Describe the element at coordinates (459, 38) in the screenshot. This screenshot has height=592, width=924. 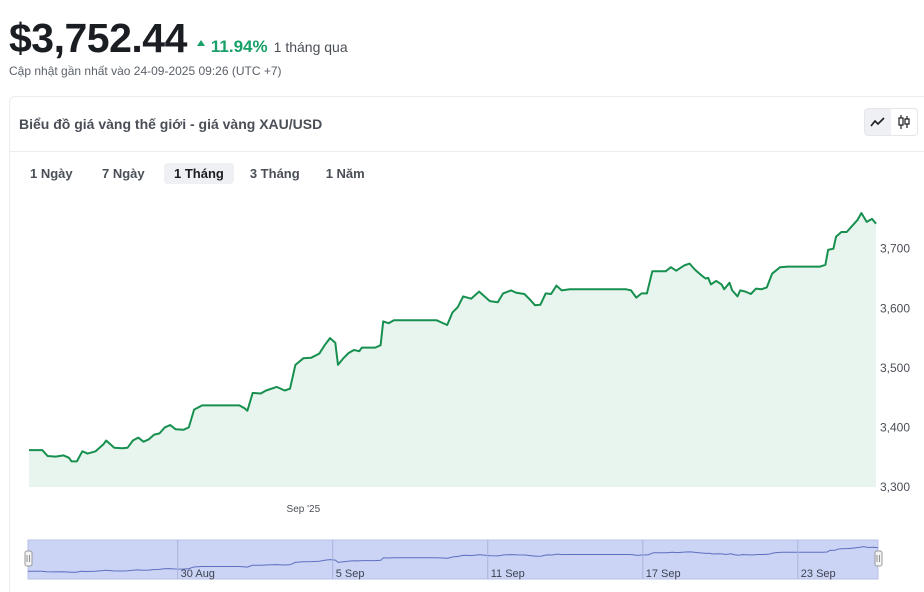
I see `price-row: $3,752.44 11.94% 1 tháng qua` at that location.